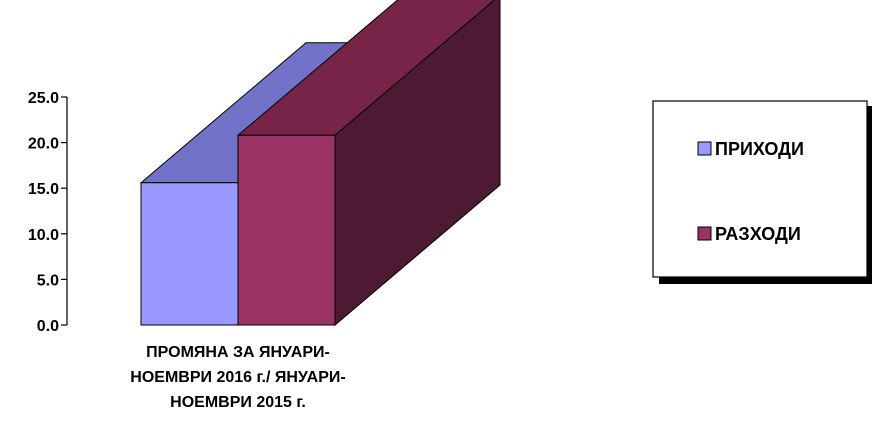  What do you see at coordinates (704, 233) in the screenshot?
I see `legend-swatch-razhodi` at bounding box center [704, 233].